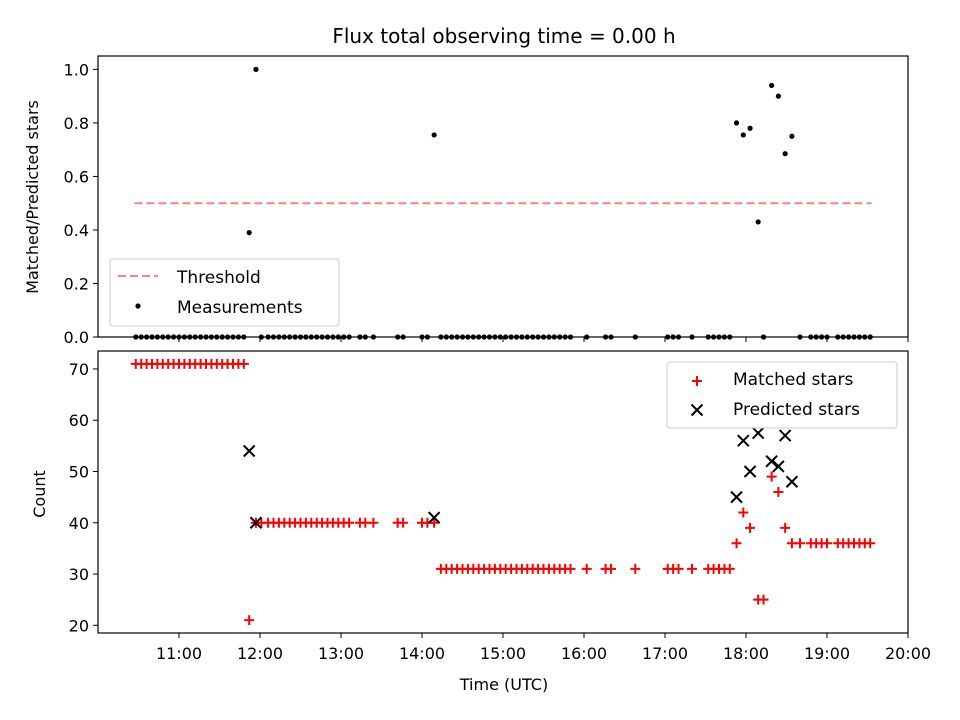 This screenshot has height=720, width=960. What do you see at coordinates (584, 653) in the screenshot?
I see `x-tick-label: 16:00` at bounding box center [584, 653].